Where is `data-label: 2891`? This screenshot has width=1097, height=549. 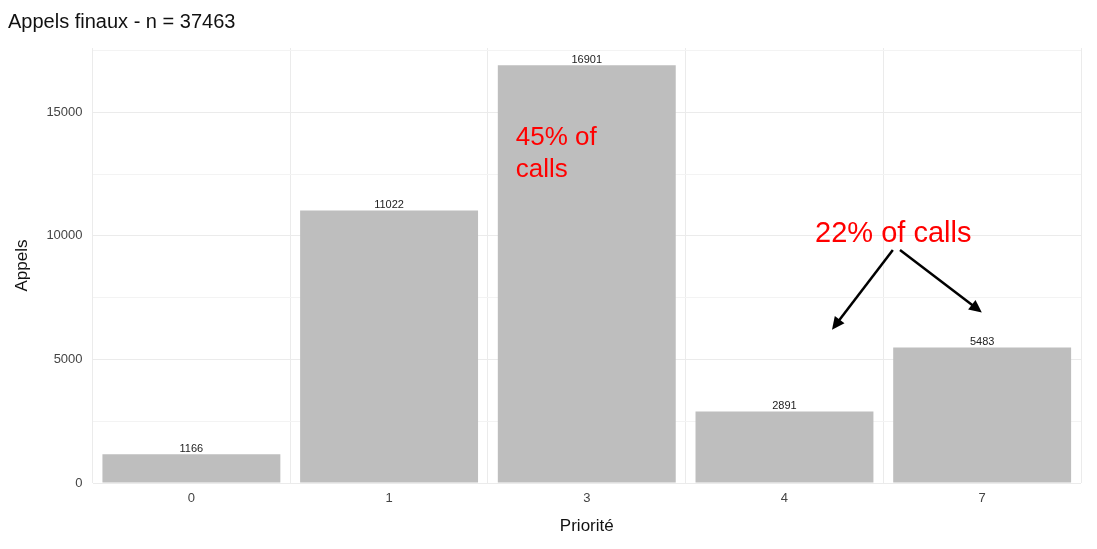 data-label: 2891 is located at coordinates (784, 405).